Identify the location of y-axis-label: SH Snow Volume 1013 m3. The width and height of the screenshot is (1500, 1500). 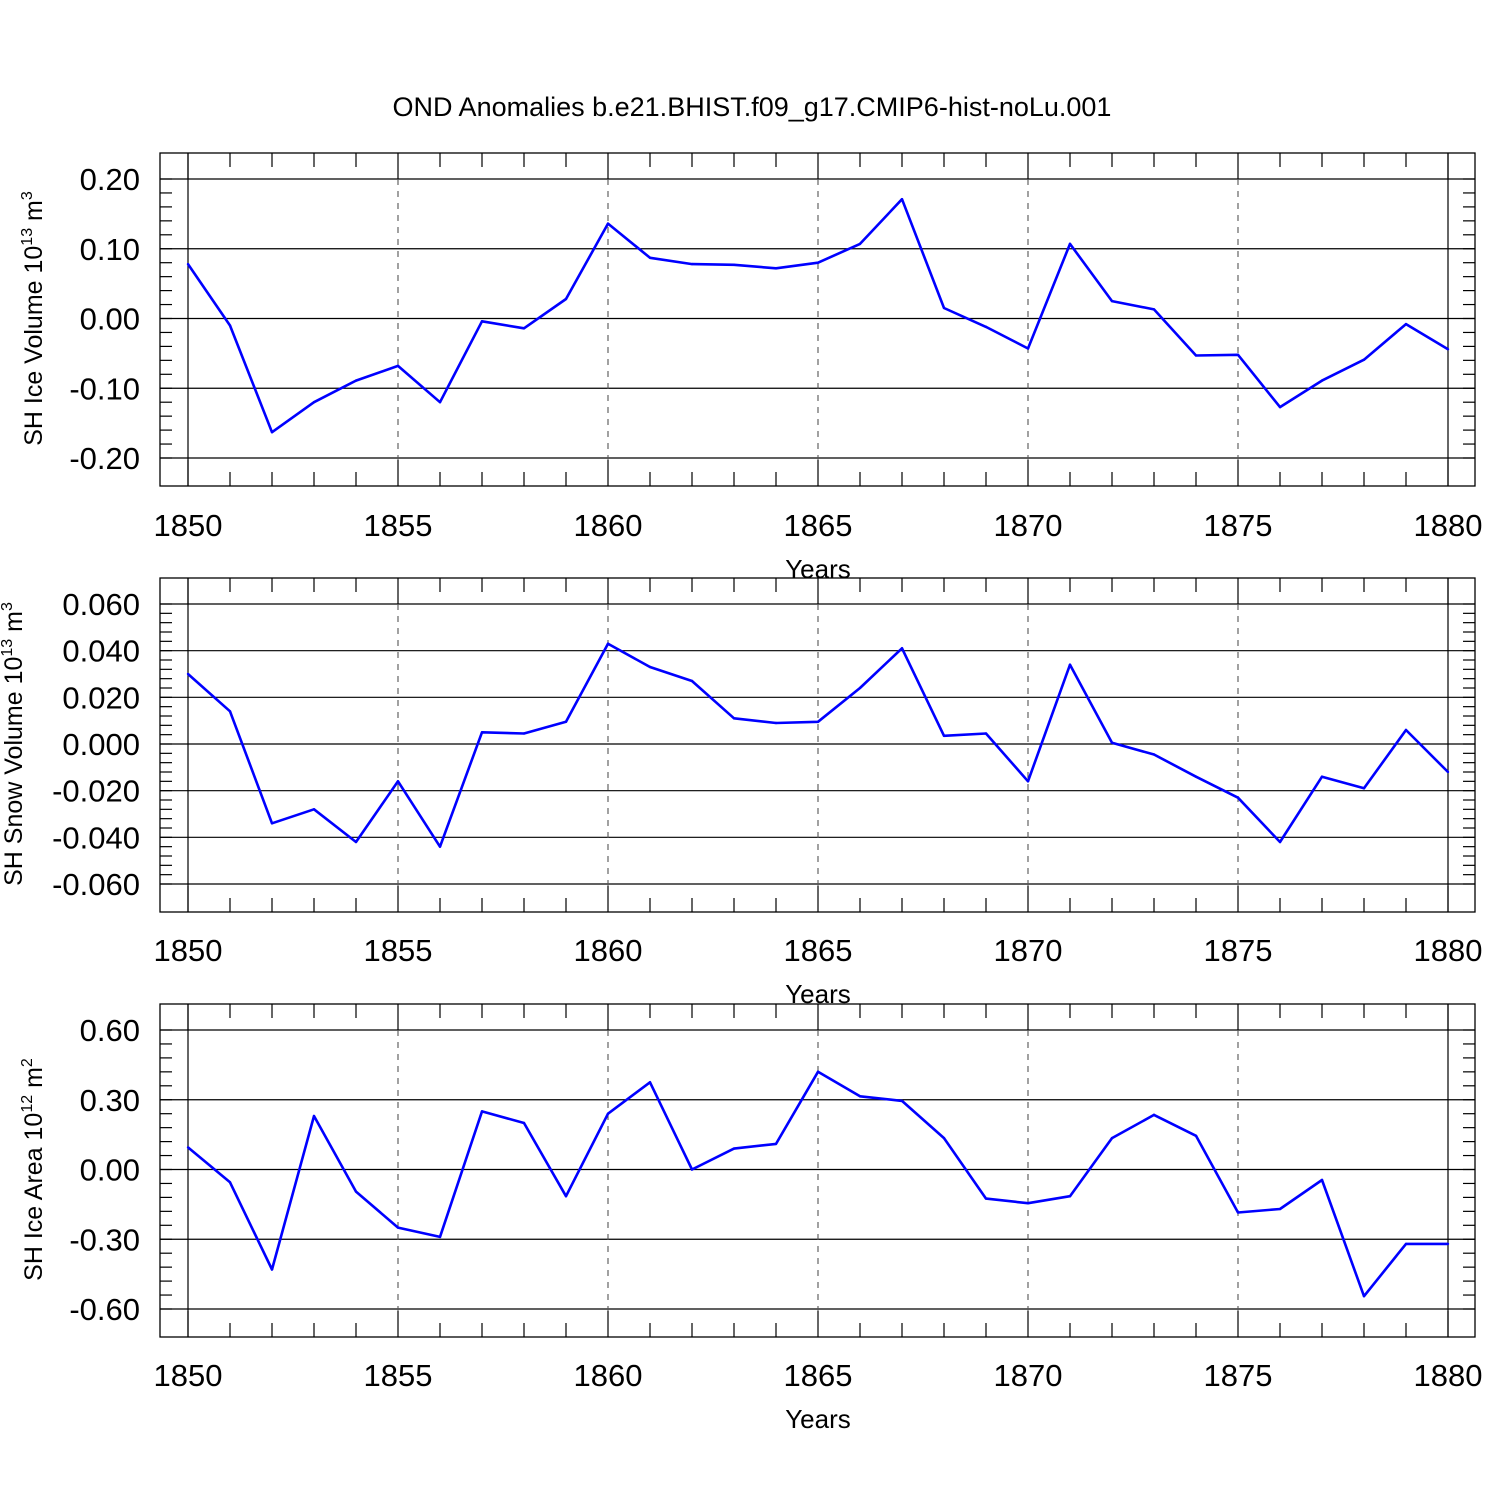
(14, 744).